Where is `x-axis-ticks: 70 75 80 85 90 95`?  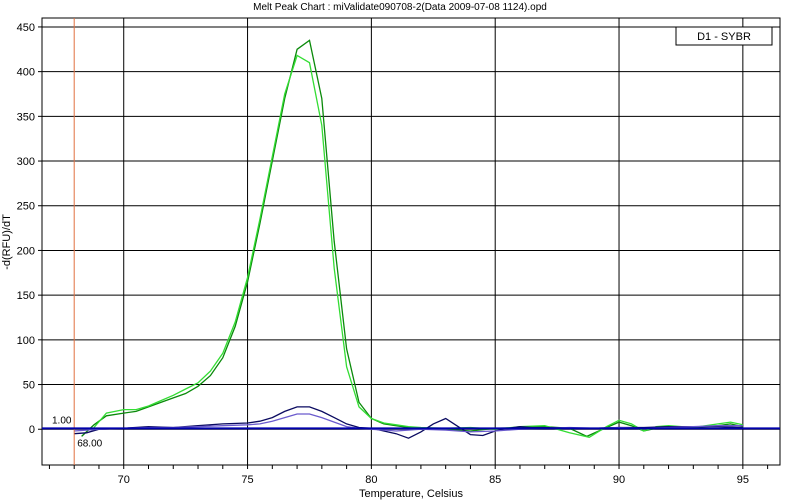
x-axis-ticks: 70 75 80 85 90 95 is located at coordinates (408, 475).